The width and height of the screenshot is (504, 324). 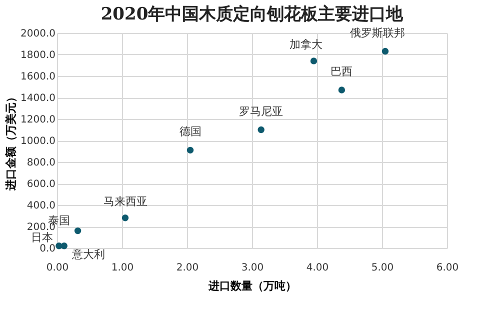 I want to click on chart-title: 2020年中国木质定向刨花板主要进口地, so click(x=252, y=14).